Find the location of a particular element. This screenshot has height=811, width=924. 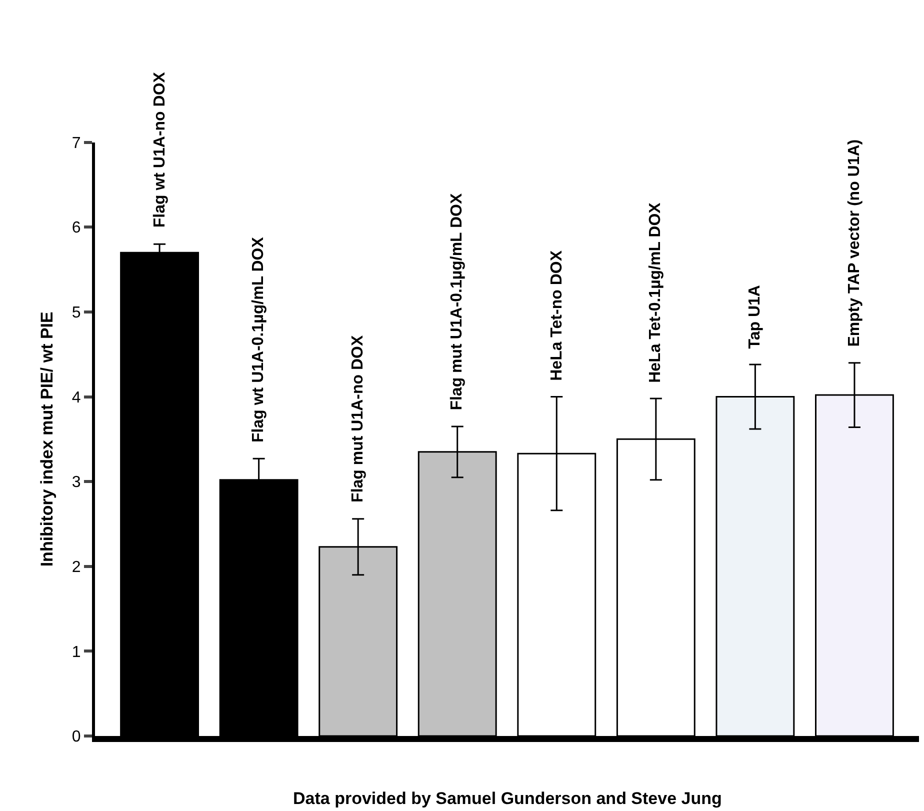

x-tick-label: Flag wt U1A-no DOX is located at coordinates (159, 150).